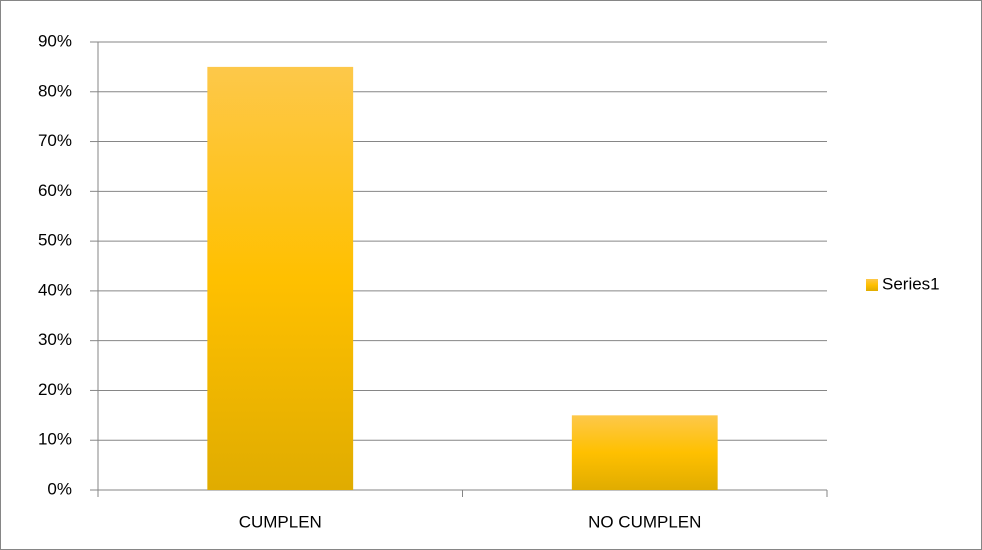 The height and width of the screenshot is (550, 982). I want to click on x-tick-label: CUMPLEN, so click(280, 521).